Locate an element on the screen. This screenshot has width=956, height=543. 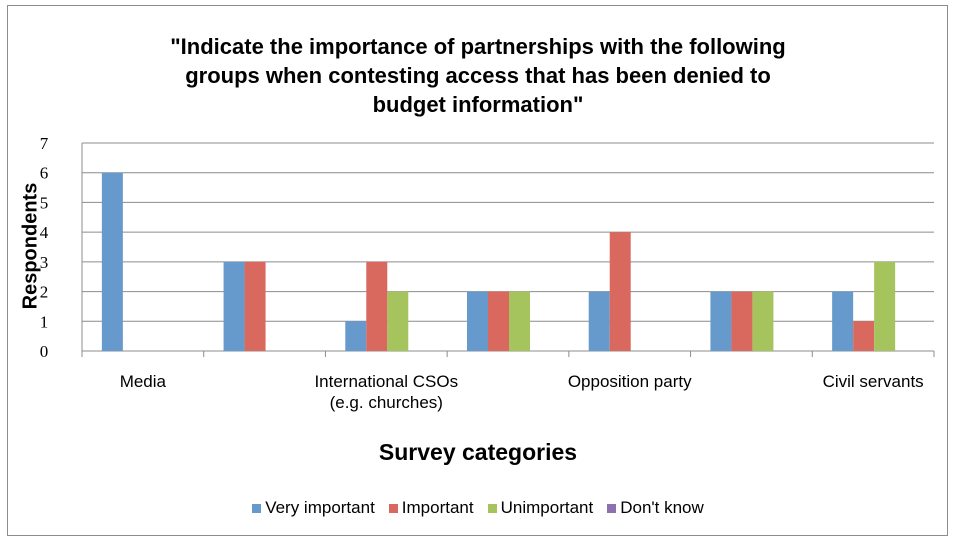
legend-item: Very important is located at coordinates (313, 508).